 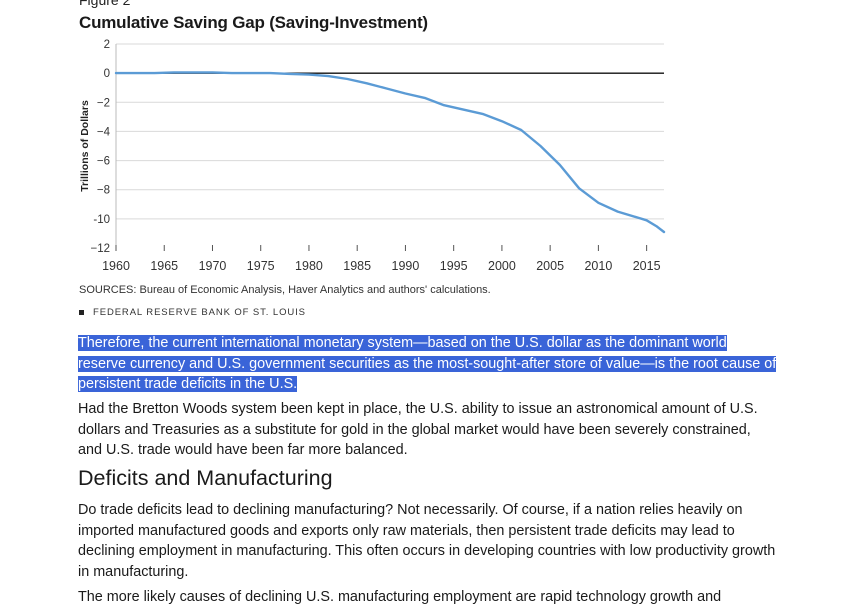 What do you see at coordinates (100, 147) in the screenshot?
I see `y-tick-labels: 2 0 −2 −4 −6 −8 -10 −12` at bounding box center [100, 147].